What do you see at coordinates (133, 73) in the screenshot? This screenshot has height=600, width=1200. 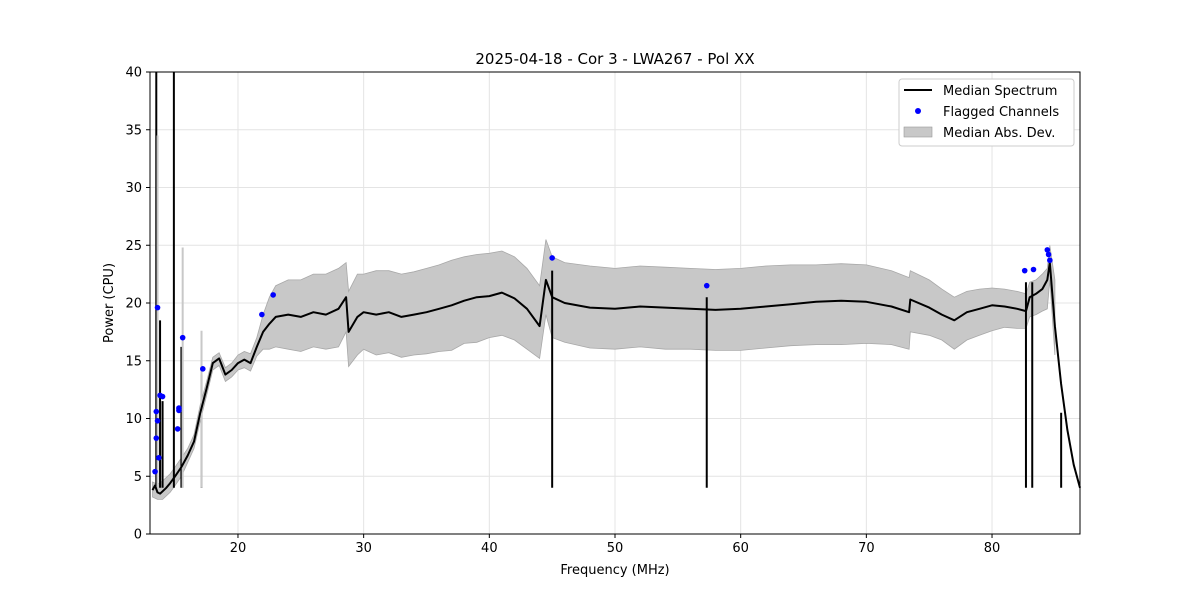 I see `y-tick-label: 40` at bounding box center [133, 73].